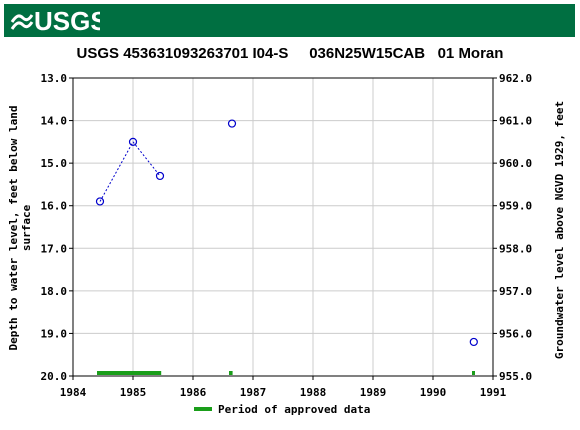 This screenshot has width=580, height=430. What do you see at coordinates (515, 163) in the screenshot?
I see `y-right-tick-label: 960.0` at bounding box center [515, 163].